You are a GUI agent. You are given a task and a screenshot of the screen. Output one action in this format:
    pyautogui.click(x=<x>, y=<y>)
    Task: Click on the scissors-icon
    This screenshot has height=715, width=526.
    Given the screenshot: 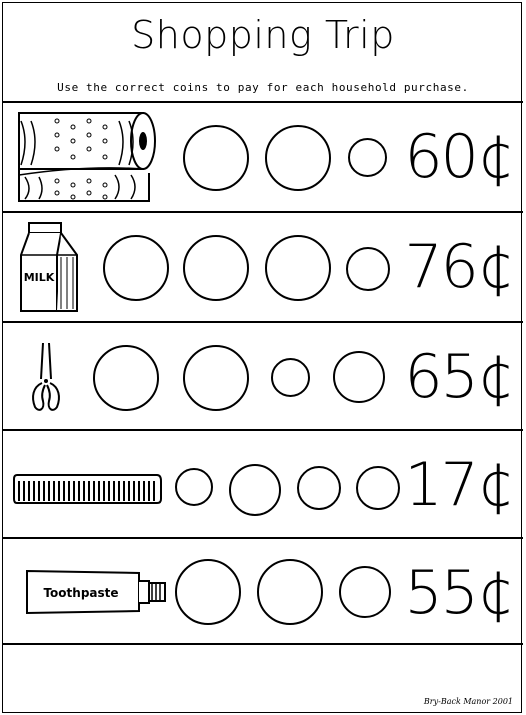 What is the action you would take?
    pyautogui.click(x=46, y=376)
    